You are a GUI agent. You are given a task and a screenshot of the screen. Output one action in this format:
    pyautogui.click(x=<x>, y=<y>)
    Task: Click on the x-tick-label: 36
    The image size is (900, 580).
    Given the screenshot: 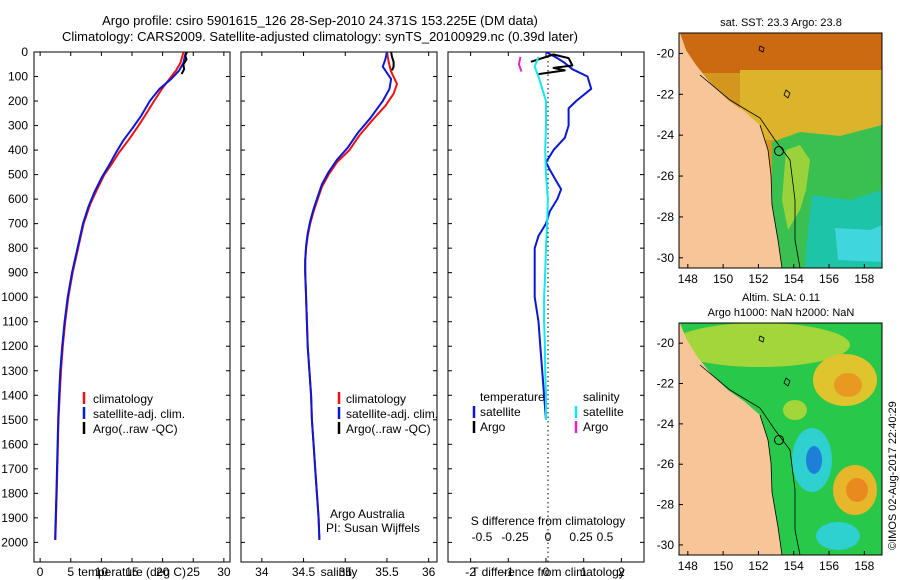 What is the action you would take?
    pyautogui.click(x=429, y=572)
    